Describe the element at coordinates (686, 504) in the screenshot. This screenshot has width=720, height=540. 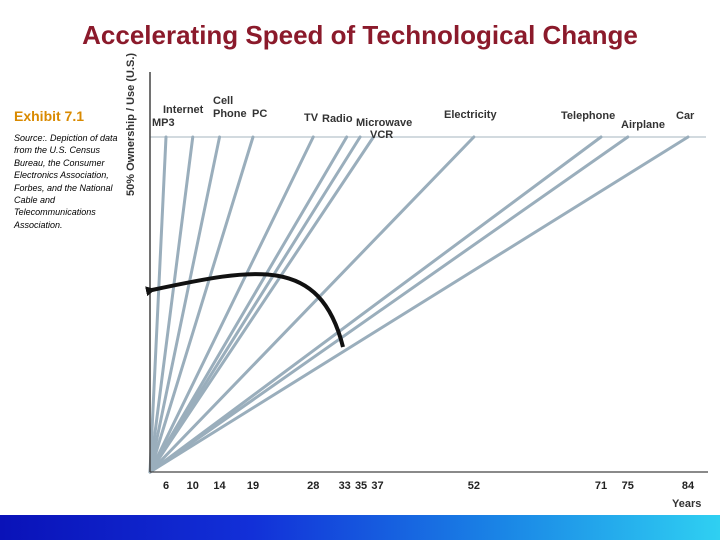
I see `x-axis-title: Years` at that location.